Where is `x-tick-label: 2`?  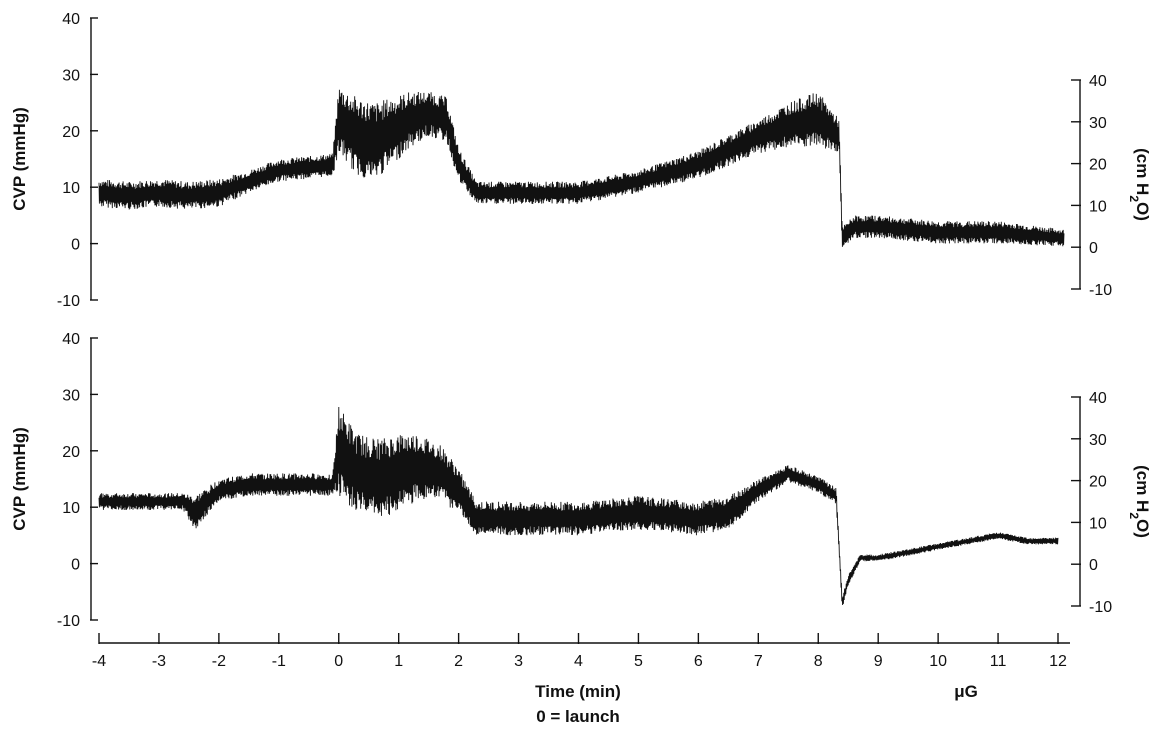
x-tick-label: 2 is located at coordinates (458, 661).